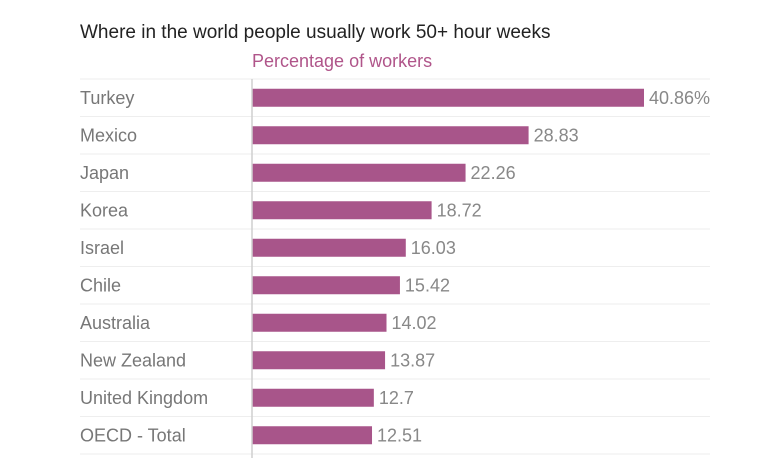 The image size is (777, 458). What do you see at coordinates (556, 135) in the screenshot?
I see `value-label: 28.83` at bounding box center [556, 135].